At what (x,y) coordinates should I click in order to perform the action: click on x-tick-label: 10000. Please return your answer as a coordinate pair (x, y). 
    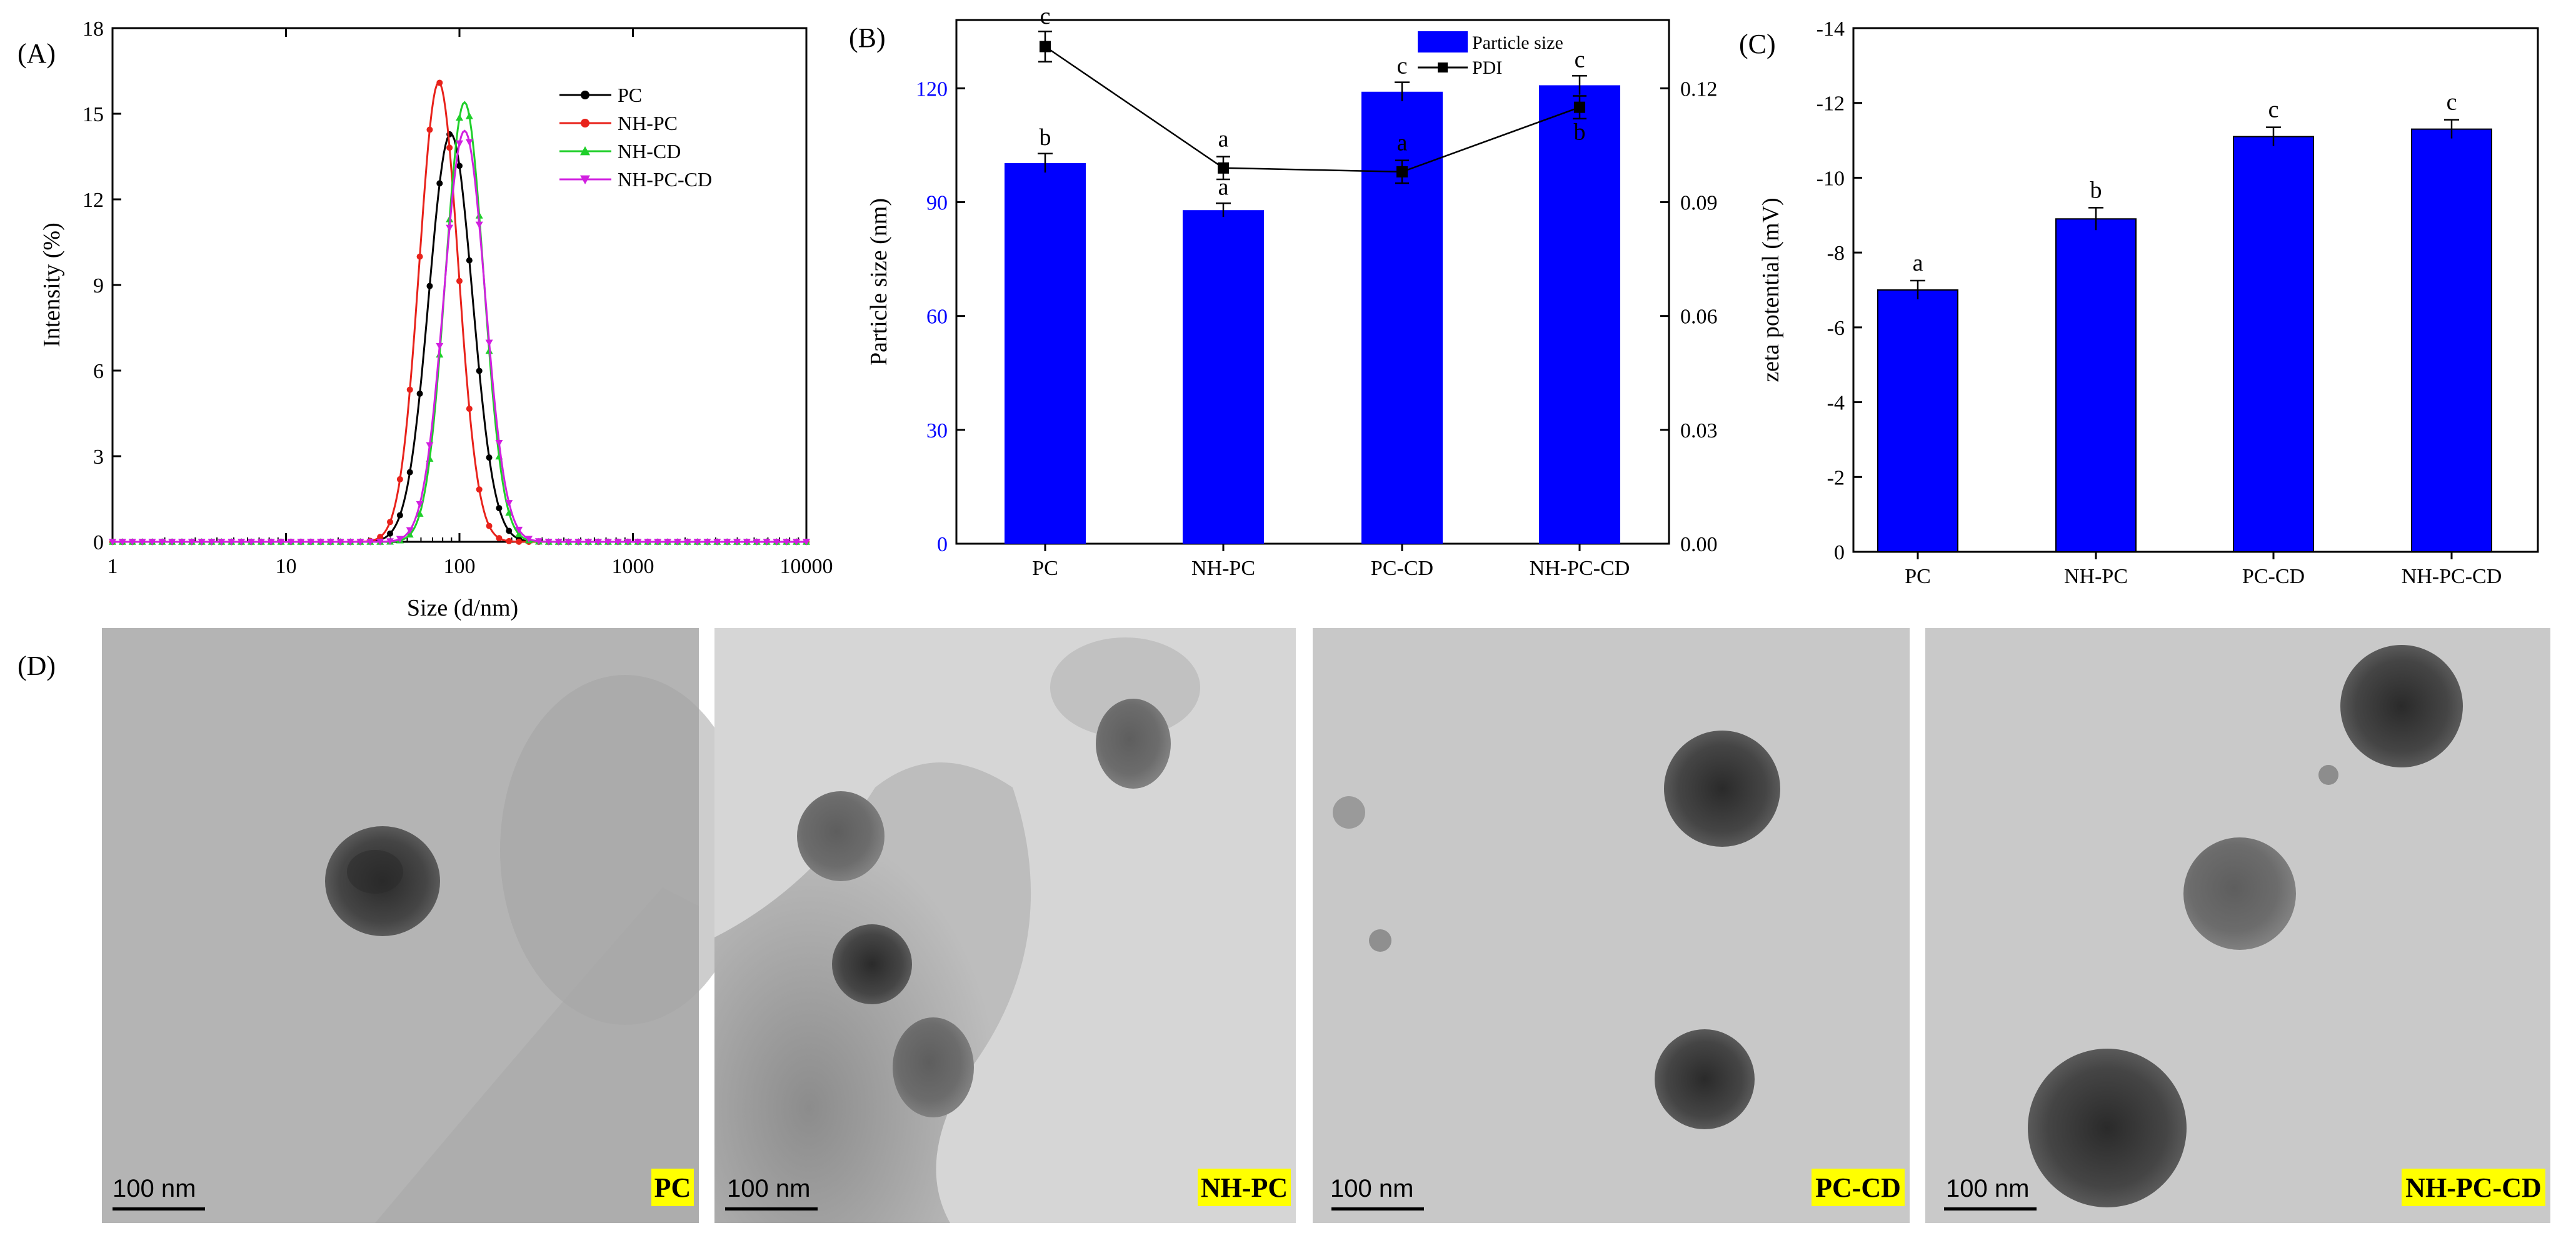
    Looking at the image, I should click on (806, 566).